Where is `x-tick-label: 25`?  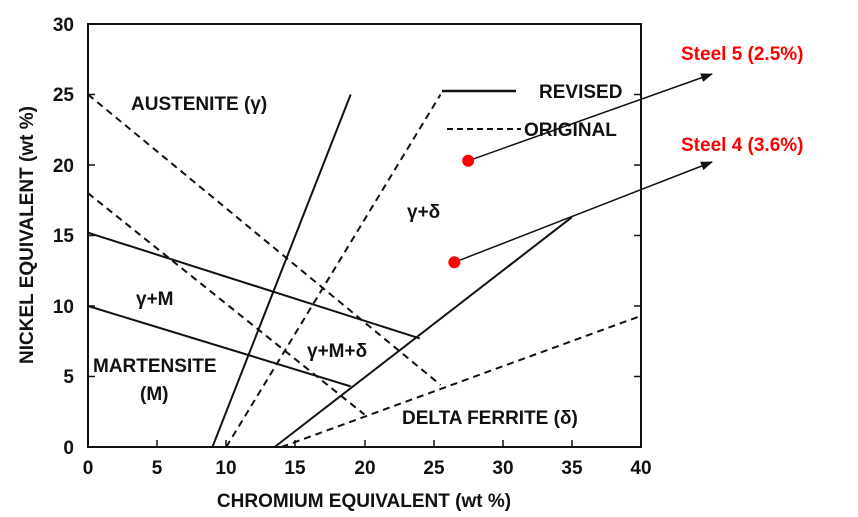 x-tick-label: 25 is located at coordinates (434, 468).